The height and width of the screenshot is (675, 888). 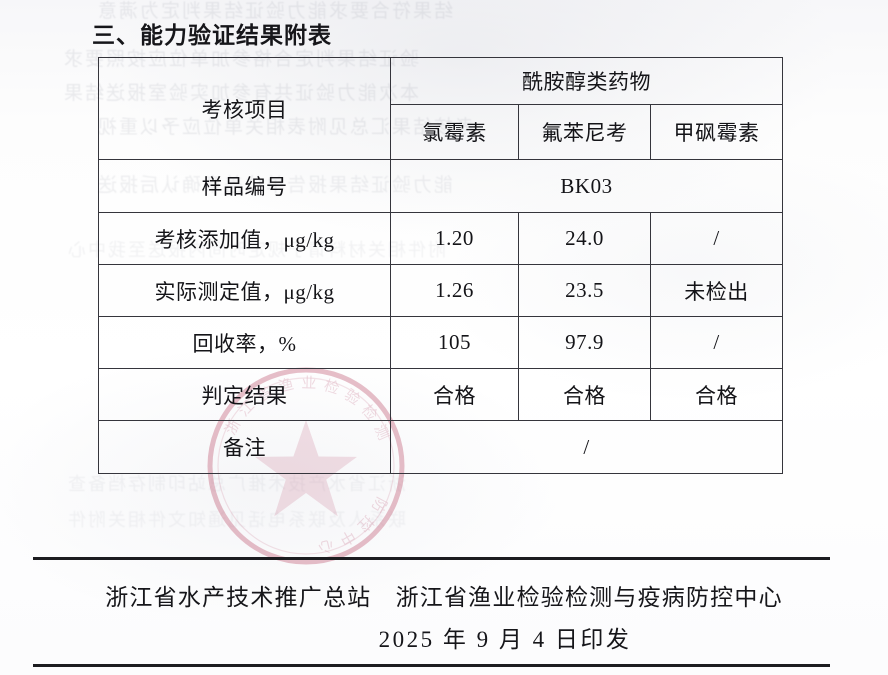 I want to click on table-row: 备注 /, so click(x=441, y=447).